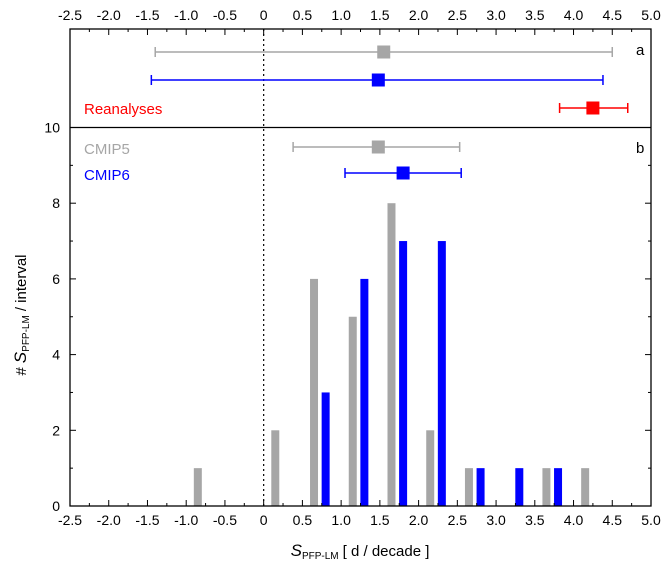  What do you see at coordinates (380, 520) in the screenshot?
I see `x-tick-label: 1.5` at bounding box center [380, 520].